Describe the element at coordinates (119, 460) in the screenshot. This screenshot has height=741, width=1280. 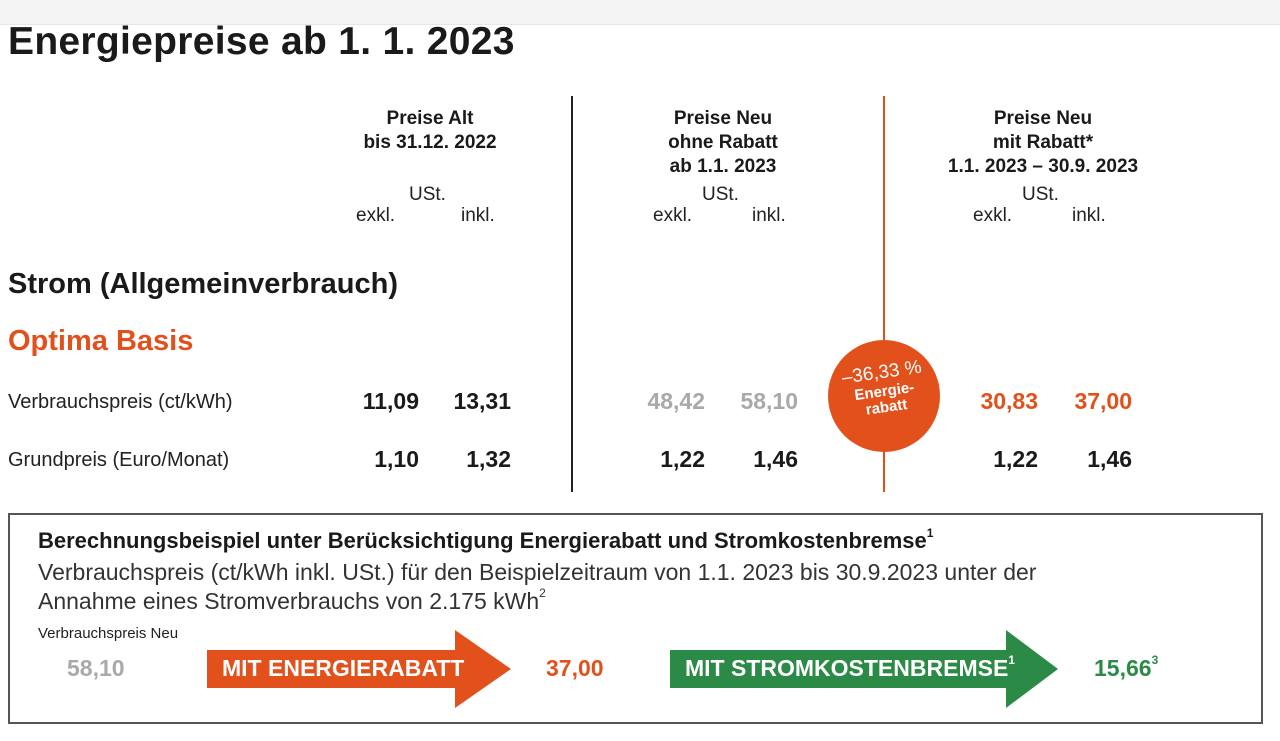
I see `row-label-grundpreis: Grundpreis (Euro/Monat)` at that location.